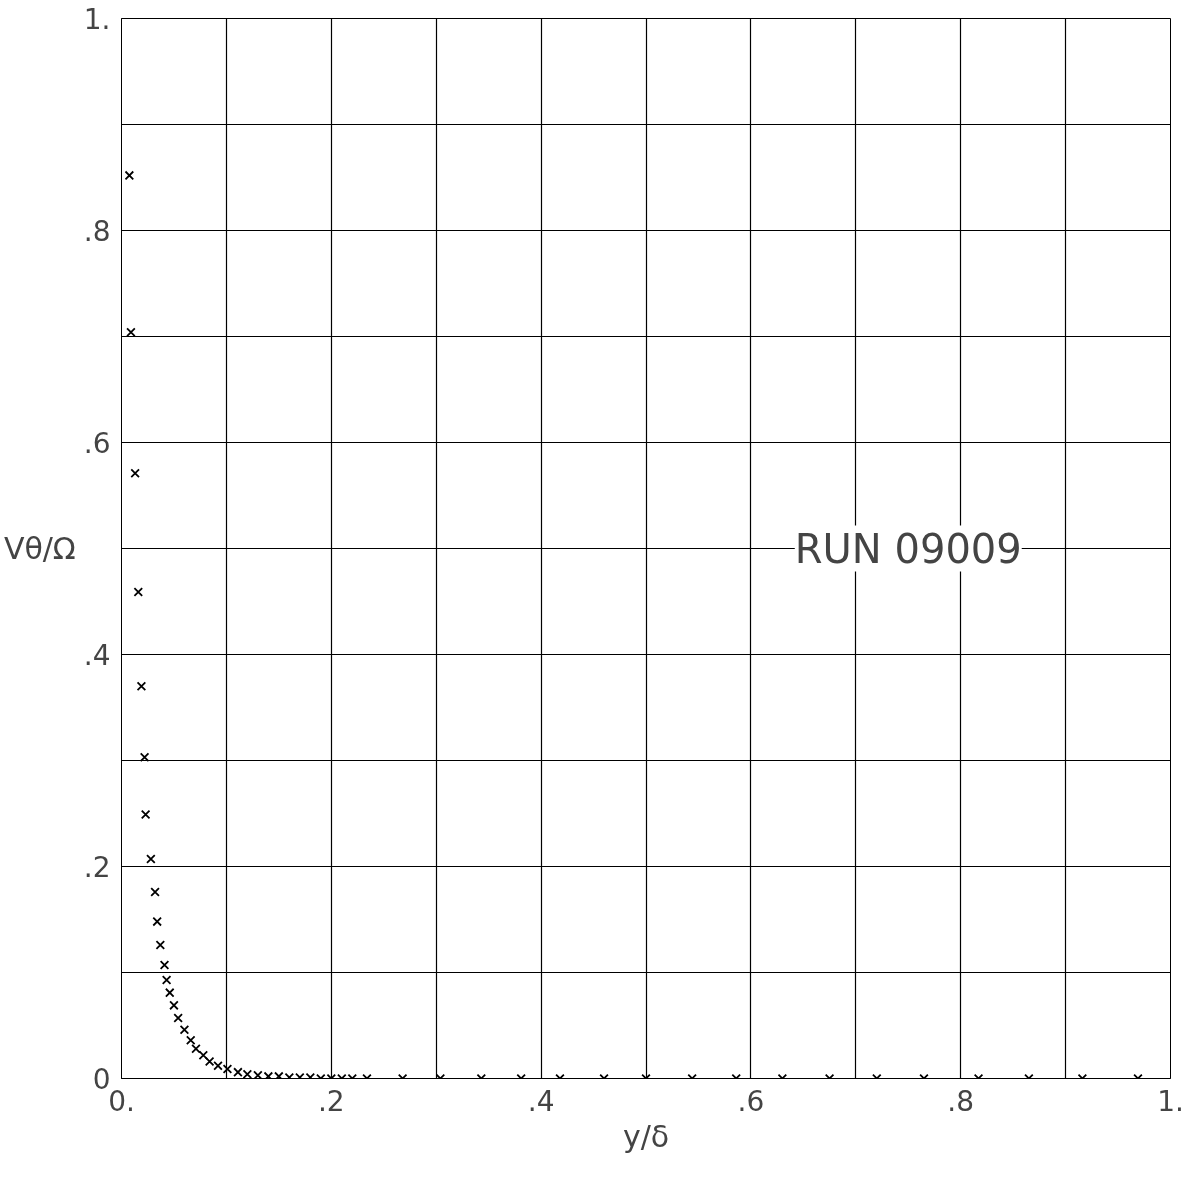  What do you see at coordinates (97, 19) in the screenshot?
I see `y-tick-label: 1.` at bounding box center [97, 19].